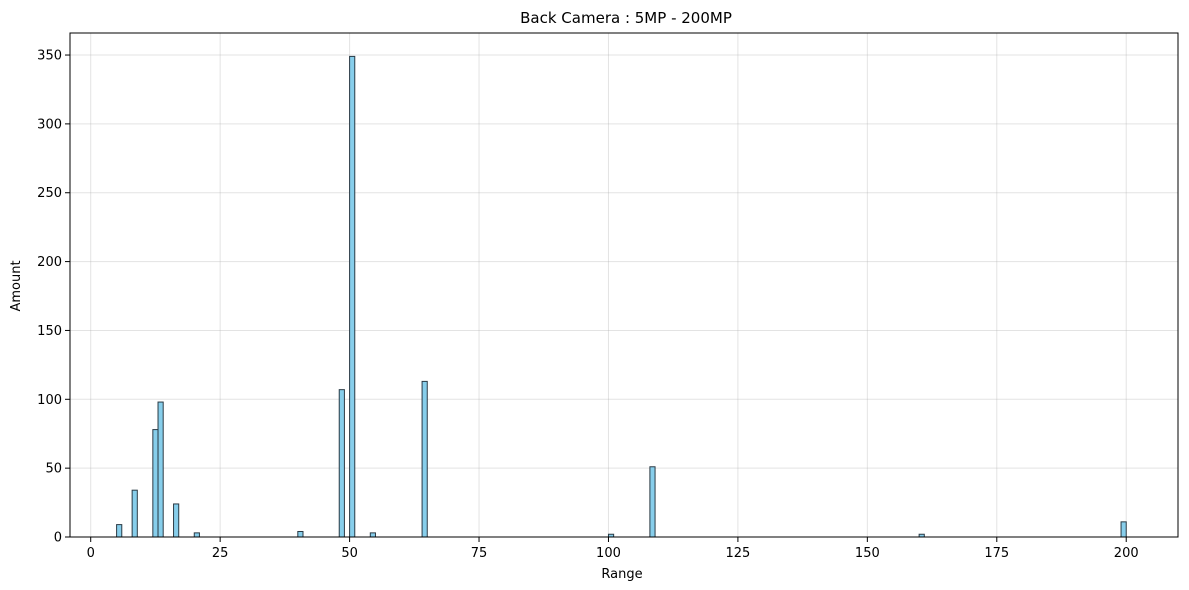 This screenshot has width=1189, height=590. I want to click on x-axis-ticks: 0 25 50 75 100 125 150 175 200, so click(613, 549).